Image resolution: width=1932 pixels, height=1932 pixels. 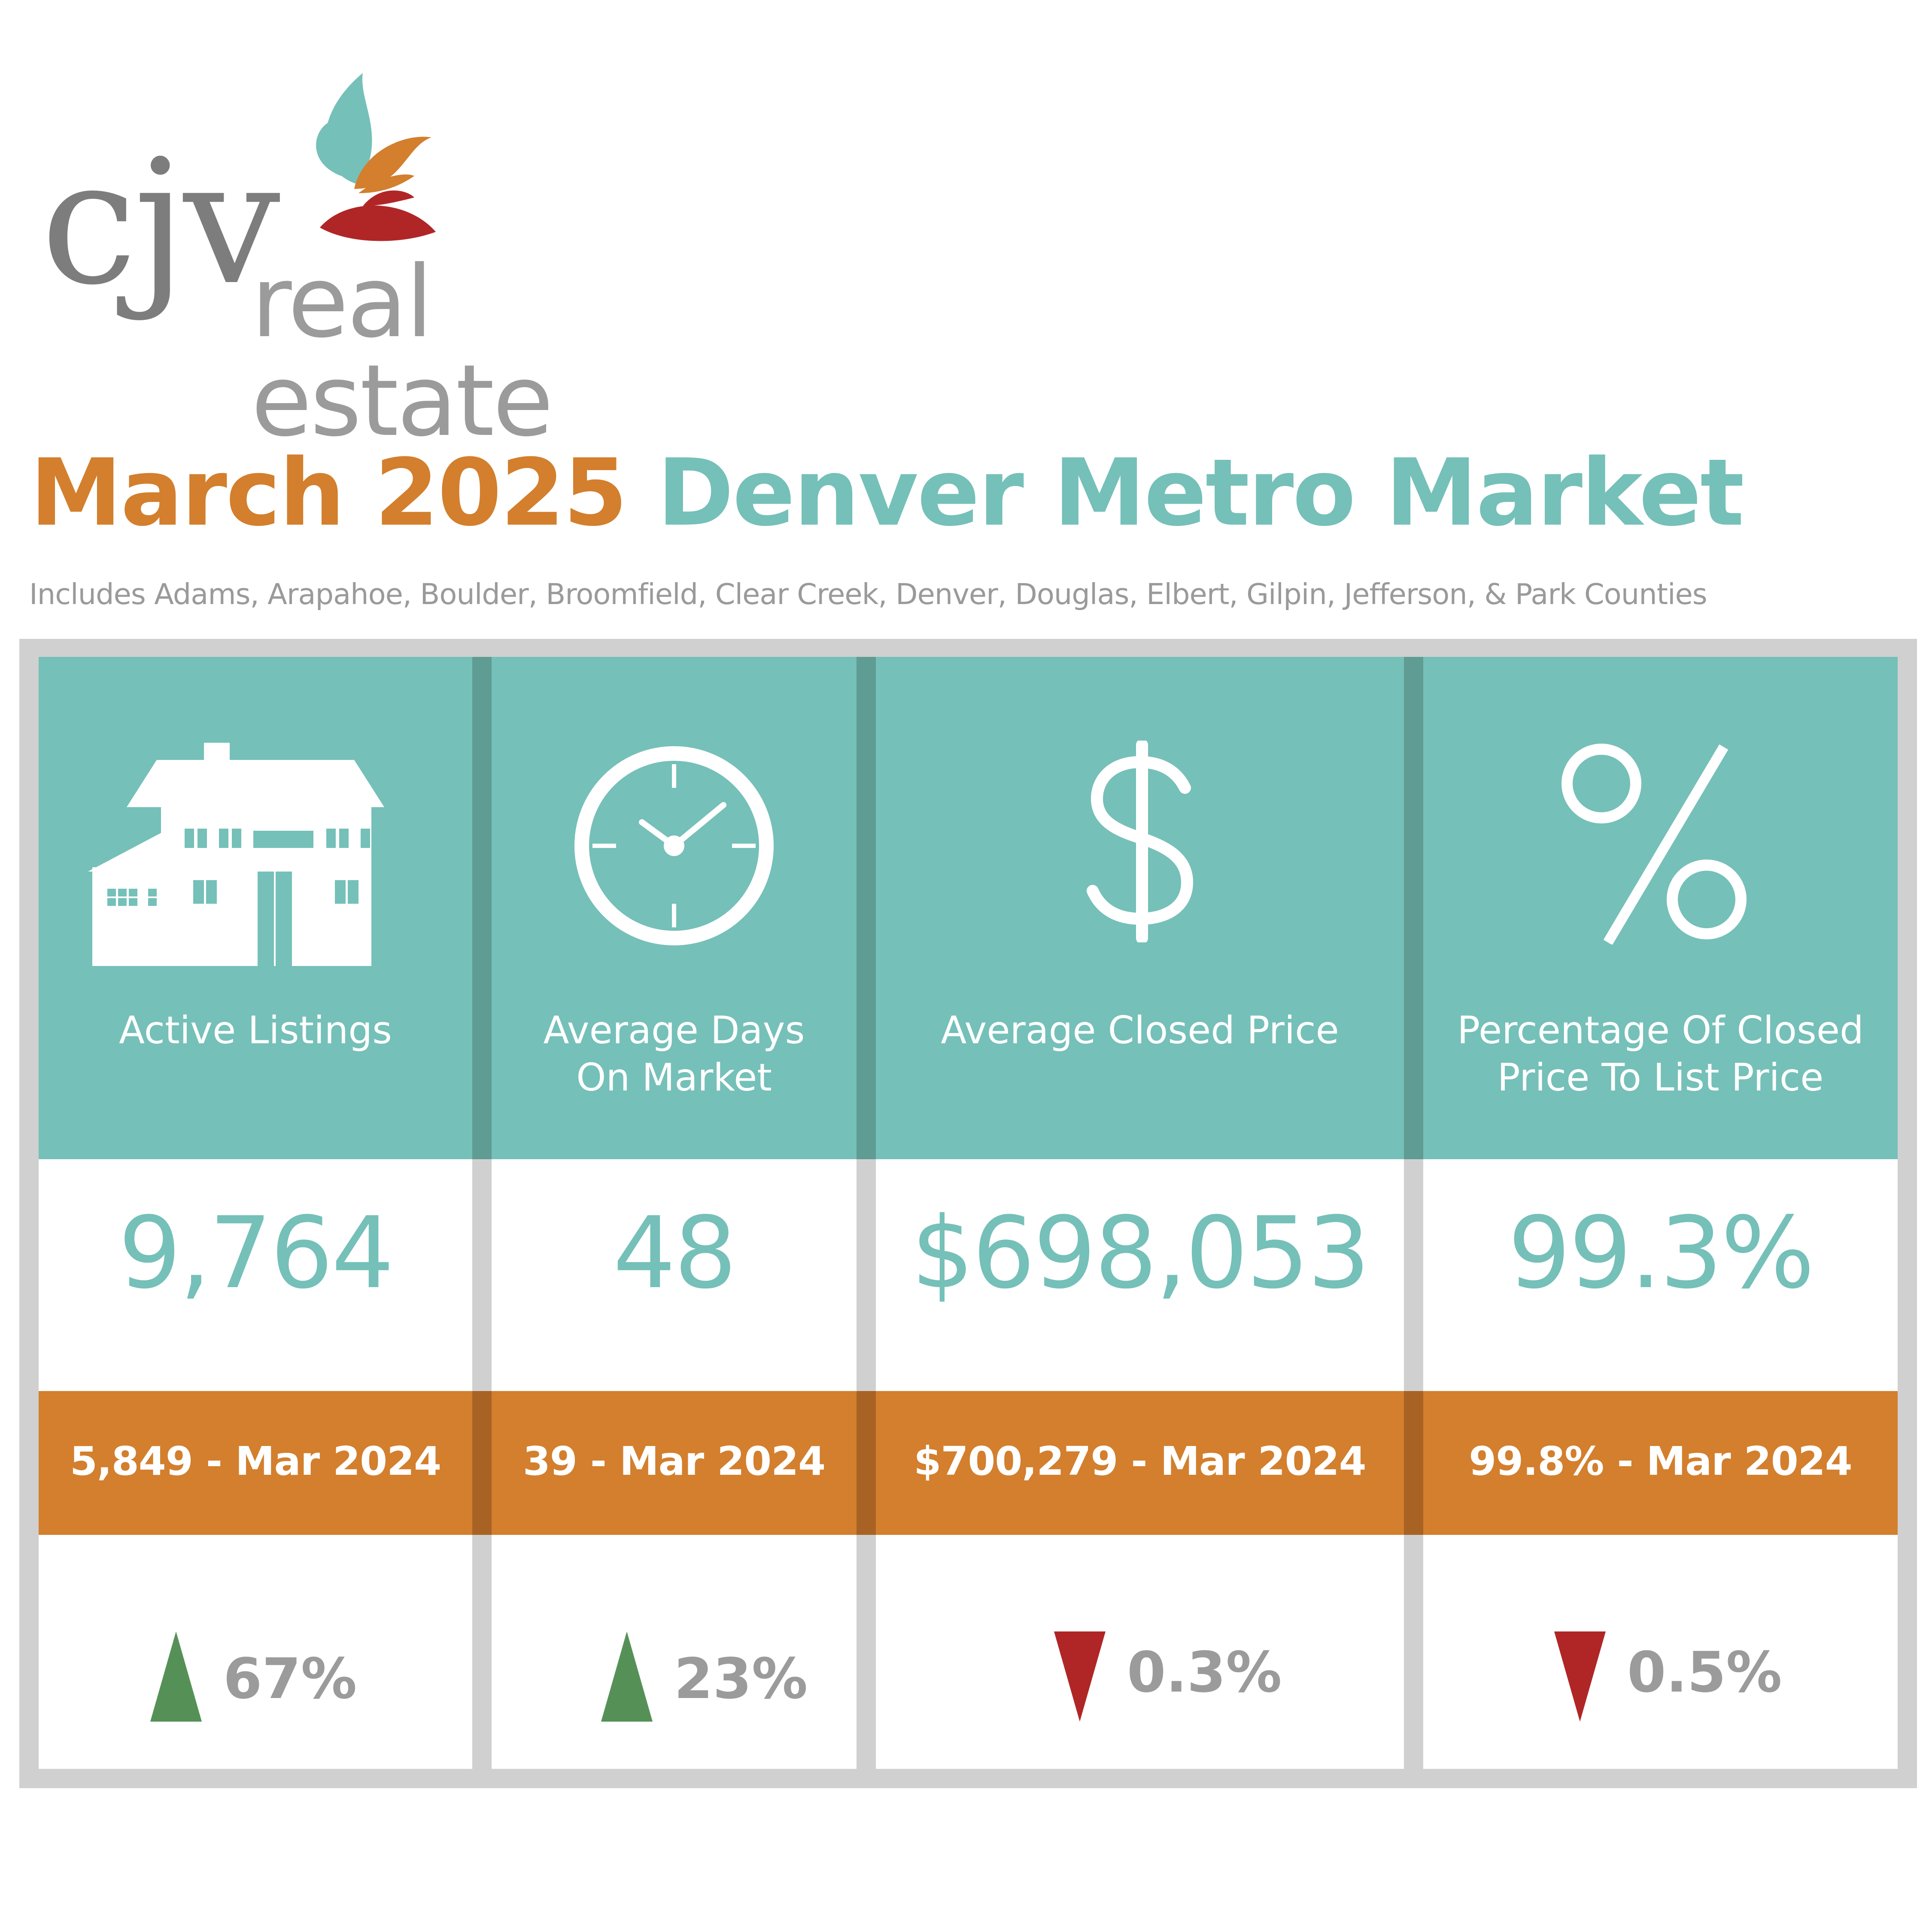 What do you see at coordinates (256, 1254) in the screenshot?
I see `metric-value: 9,764` at bounding box center [256, 1254].